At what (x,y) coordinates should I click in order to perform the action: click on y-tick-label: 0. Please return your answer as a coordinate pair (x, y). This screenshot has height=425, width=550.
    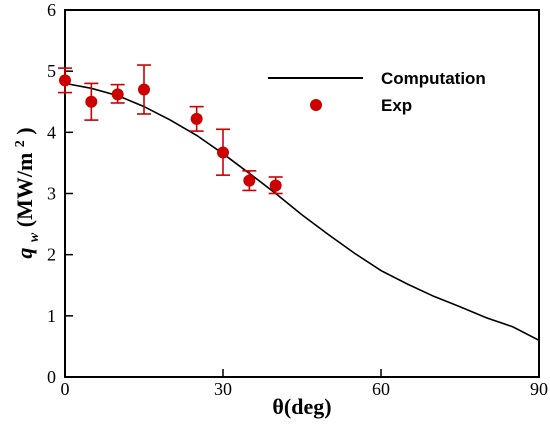
    Looking at the image, I should click on (51, 377).